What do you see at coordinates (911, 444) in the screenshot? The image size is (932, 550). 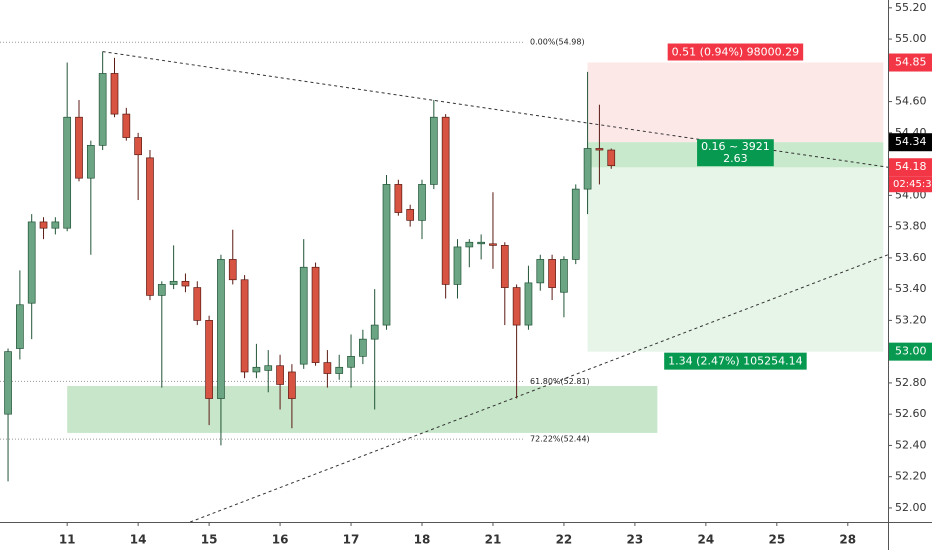 I see `y-tick-label: 52.40` at bounding box center [911, 444].